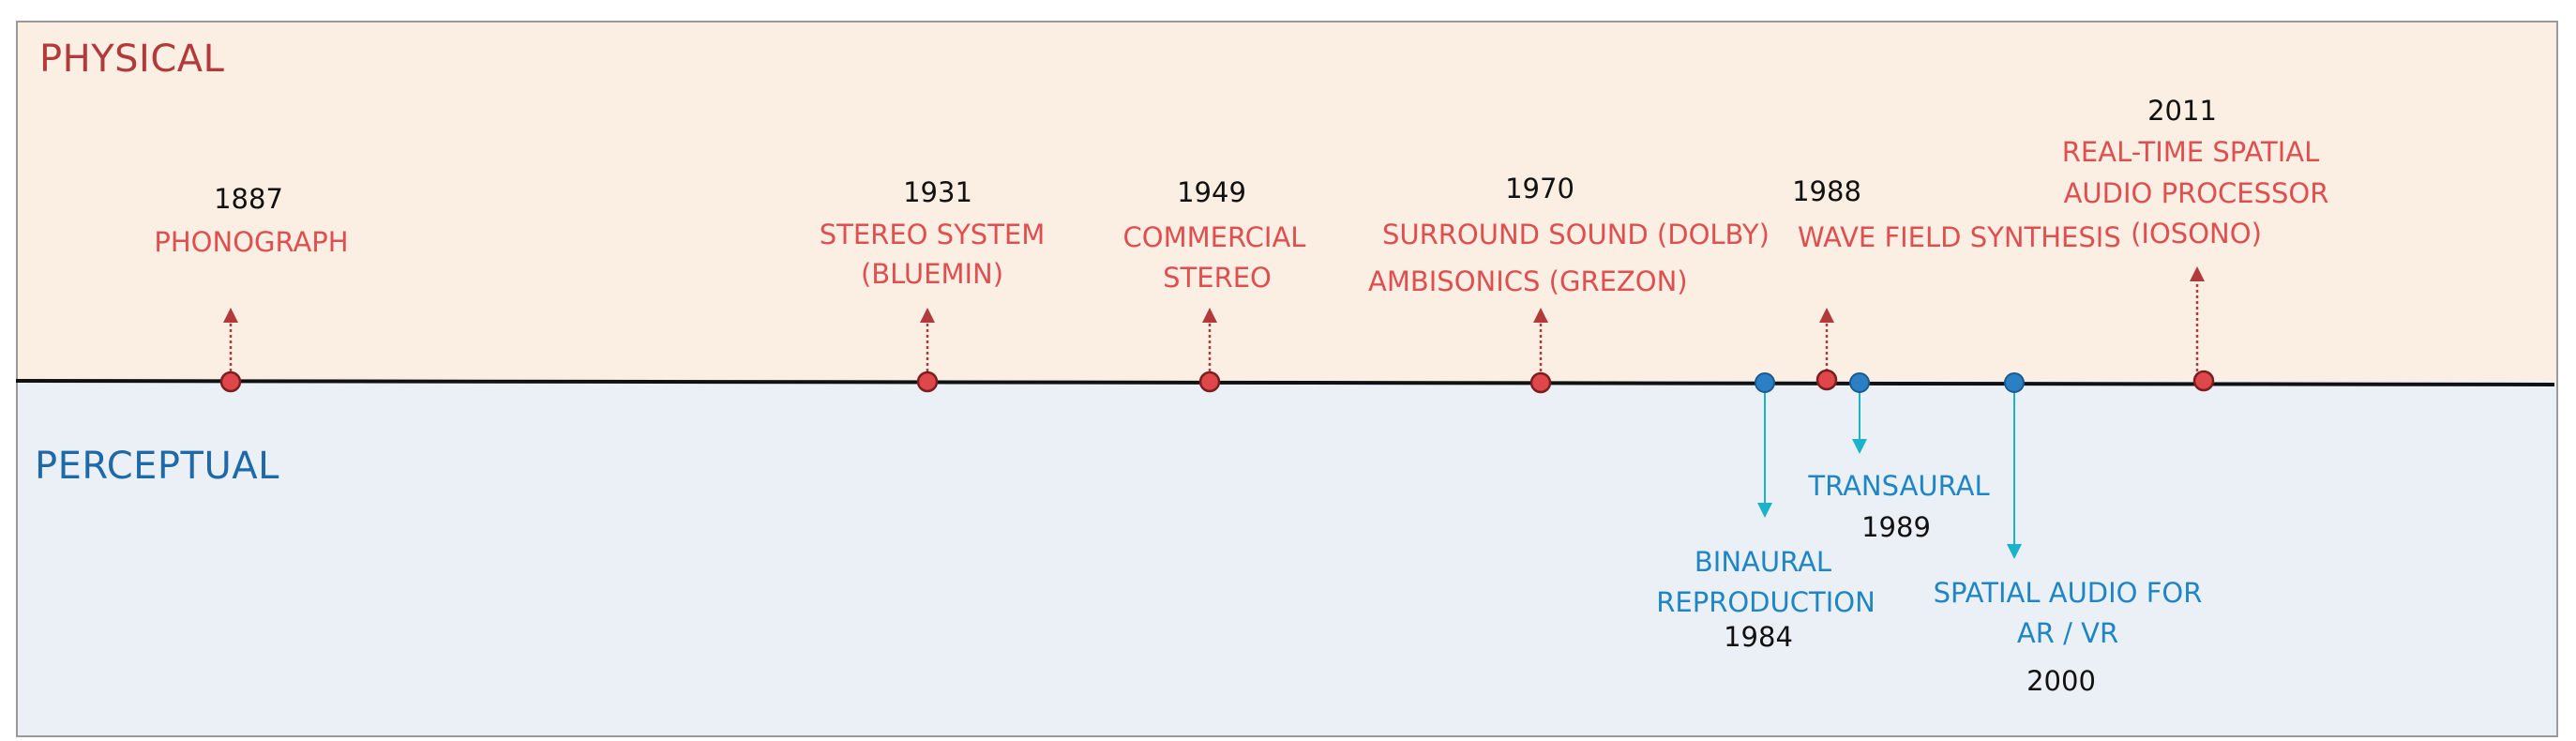 Image resolution: width=2576 pixels, height=741 pixels. Describe the element at coordinates (1214, 237) in the screenshot. I see `event-commercial-stereo-line1: COMMERCIAL` at that location.